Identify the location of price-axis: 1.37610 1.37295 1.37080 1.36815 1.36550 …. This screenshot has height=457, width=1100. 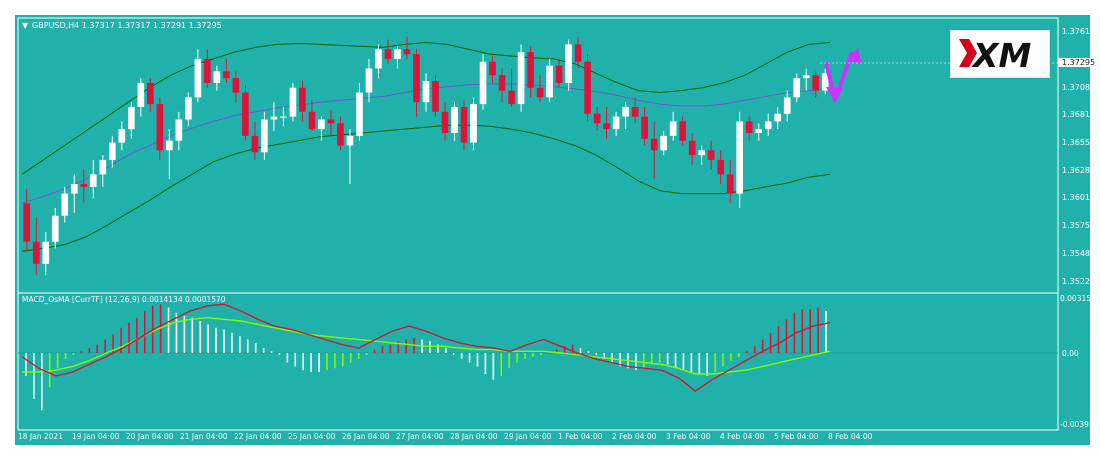
(1078, 156).